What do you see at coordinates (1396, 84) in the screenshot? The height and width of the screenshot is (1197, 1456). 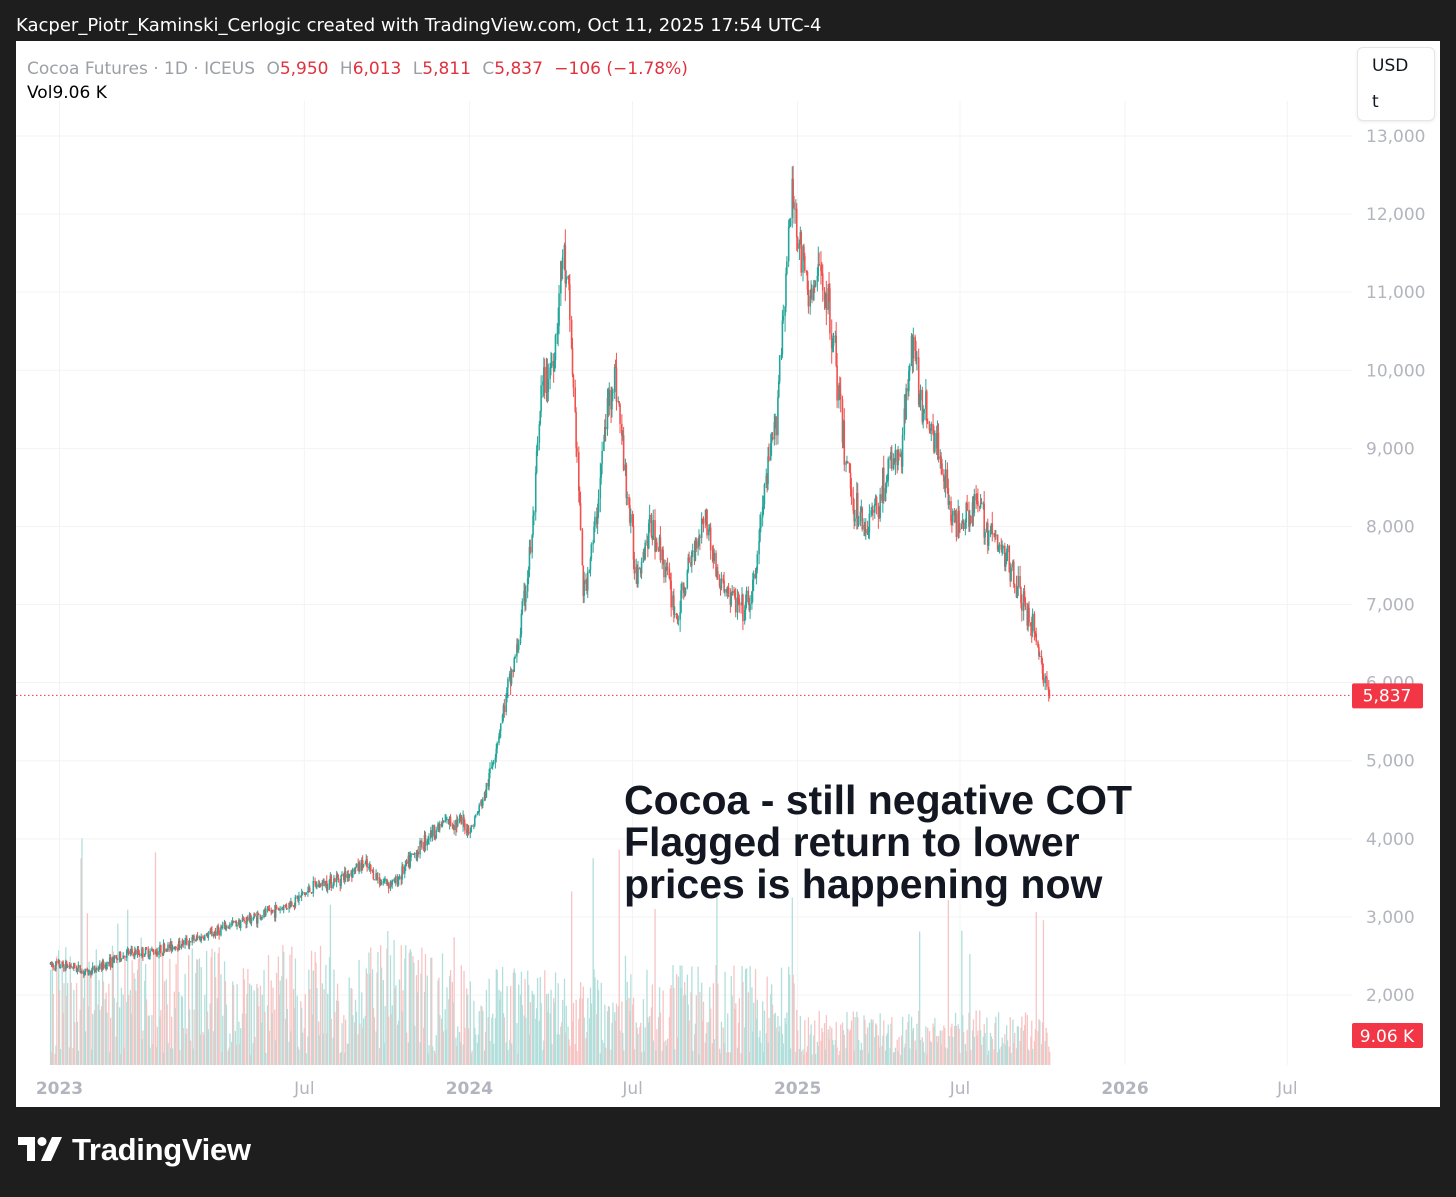 I see `currency-unit-selector: USD t` at bounding box center [1396, 84].